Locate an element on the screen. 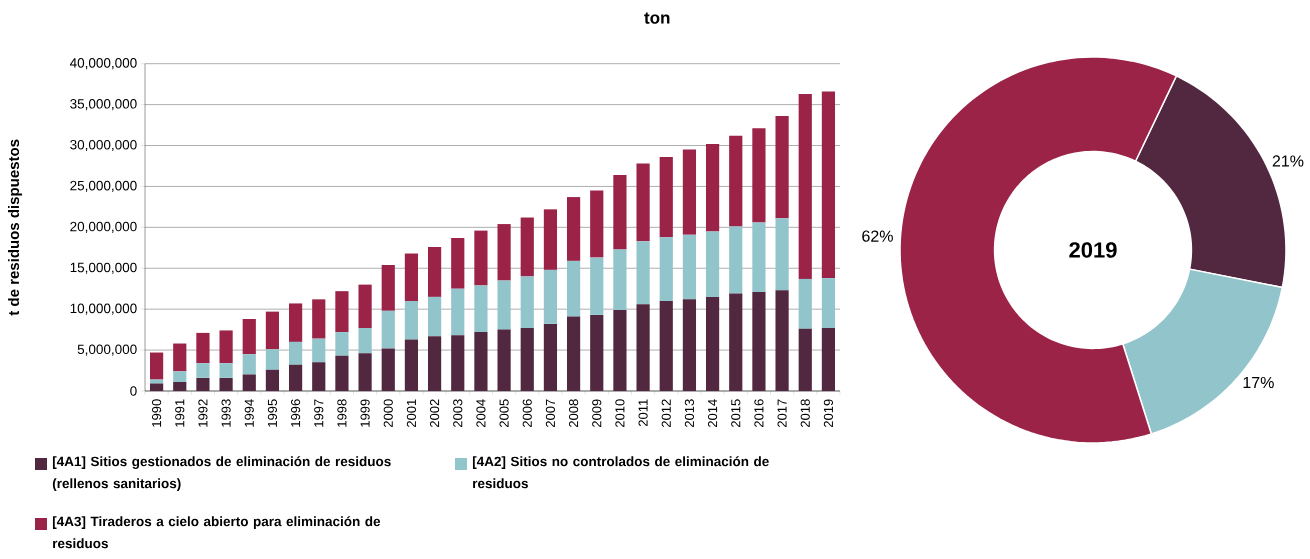 This screenshot has width=1310, height=559. x-tick-label: 1991 is located at coordinates (180, 413).